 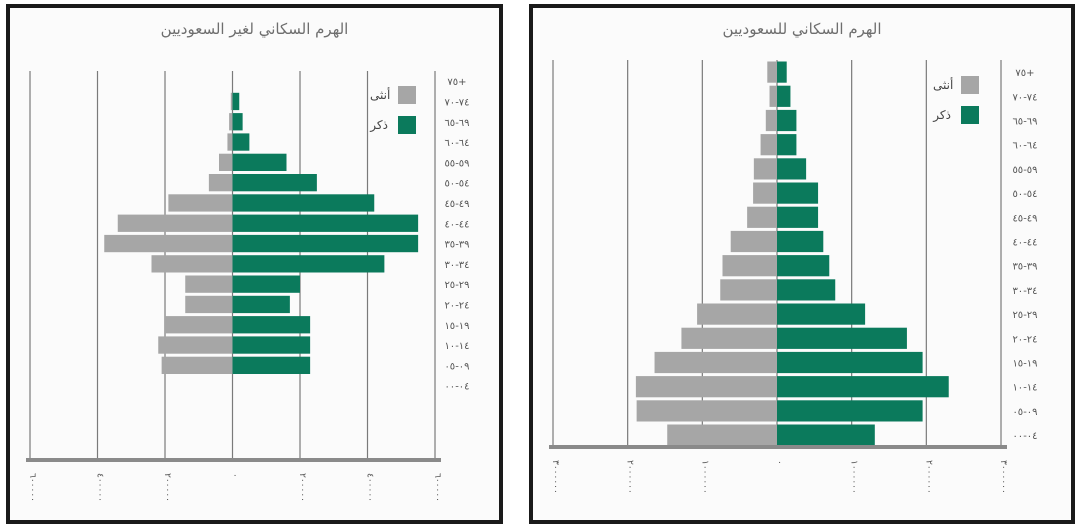 I want to click on chart-title: الهرم السكاني لغير السعوديين, so click(x=254, y=29).